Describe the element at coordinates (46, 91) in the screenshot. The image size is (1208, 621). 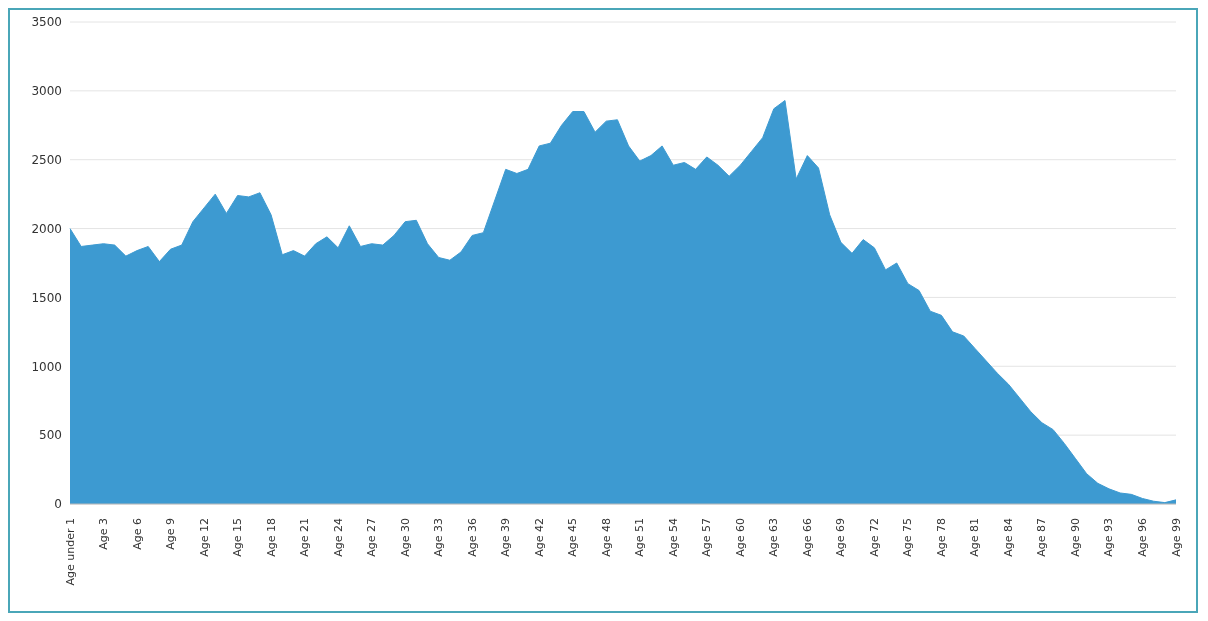
I see `y-tick-label: 3000` at that location.